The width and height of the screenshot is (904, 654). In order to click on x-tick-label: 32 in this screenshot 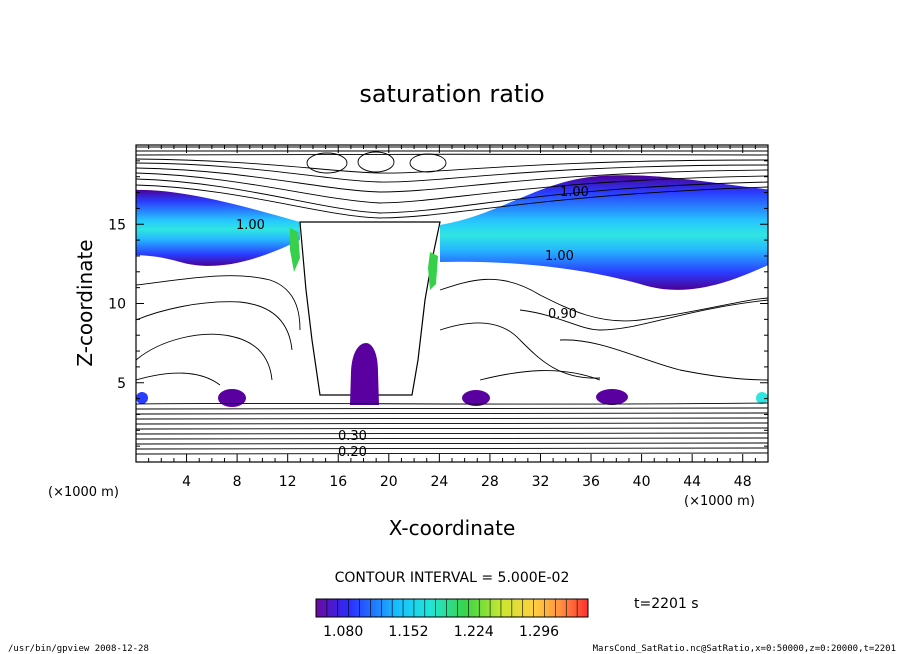, I will do `click(541, 482)`.